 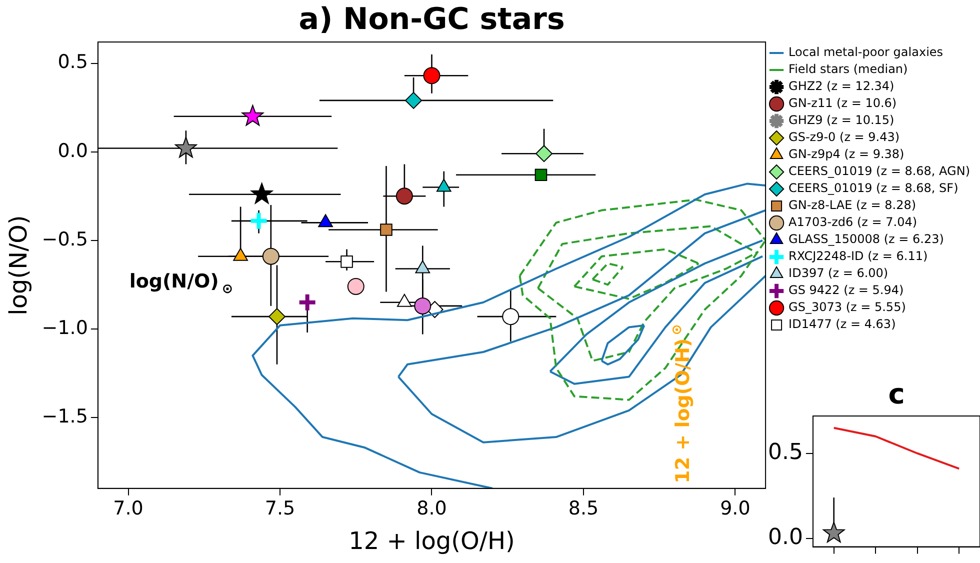 I want to click on x-tick-label: 7.0, so click(x=128, y=509).